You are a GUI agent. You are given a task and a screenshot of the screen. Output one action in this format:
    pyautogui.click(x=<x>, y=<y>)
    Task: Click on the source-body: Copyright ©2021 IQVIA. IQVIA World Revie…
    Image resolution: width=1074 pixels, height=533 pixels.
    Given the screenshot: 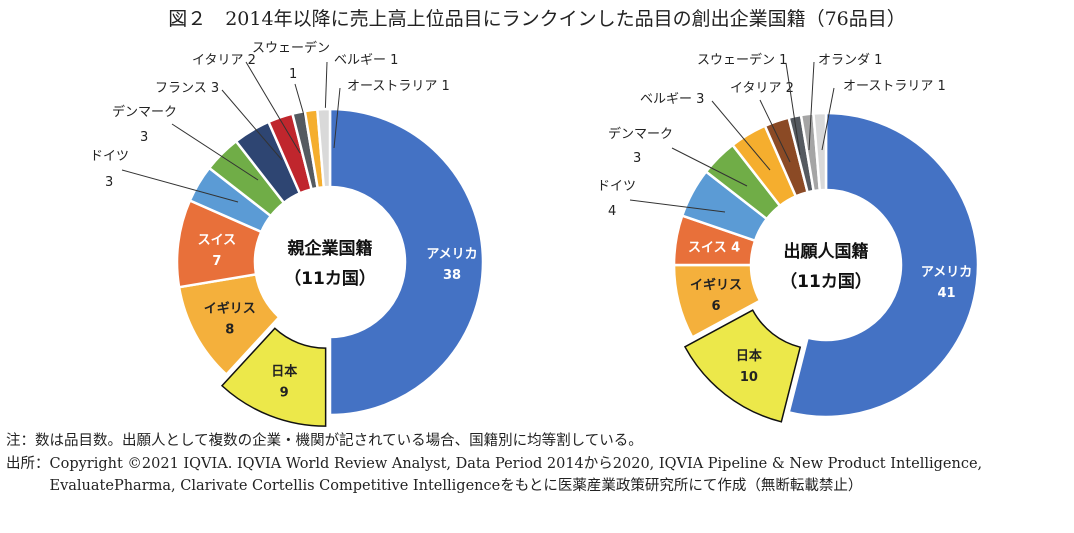 What is the action you would take?
    pyautogui.click(x=516, y=475)
    